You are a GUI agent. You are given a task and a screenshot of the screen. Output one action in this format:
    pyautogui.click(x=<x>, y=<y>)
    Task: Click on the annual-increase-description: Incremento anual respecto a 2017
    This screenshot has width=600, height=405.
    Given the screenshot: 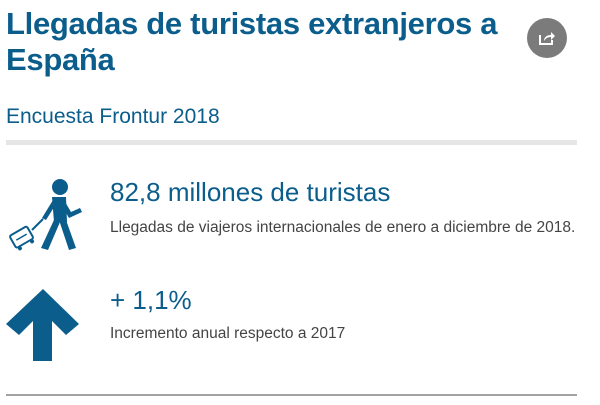 What is the action you would take?
    pyautogui.click(x=228, y=333)
    